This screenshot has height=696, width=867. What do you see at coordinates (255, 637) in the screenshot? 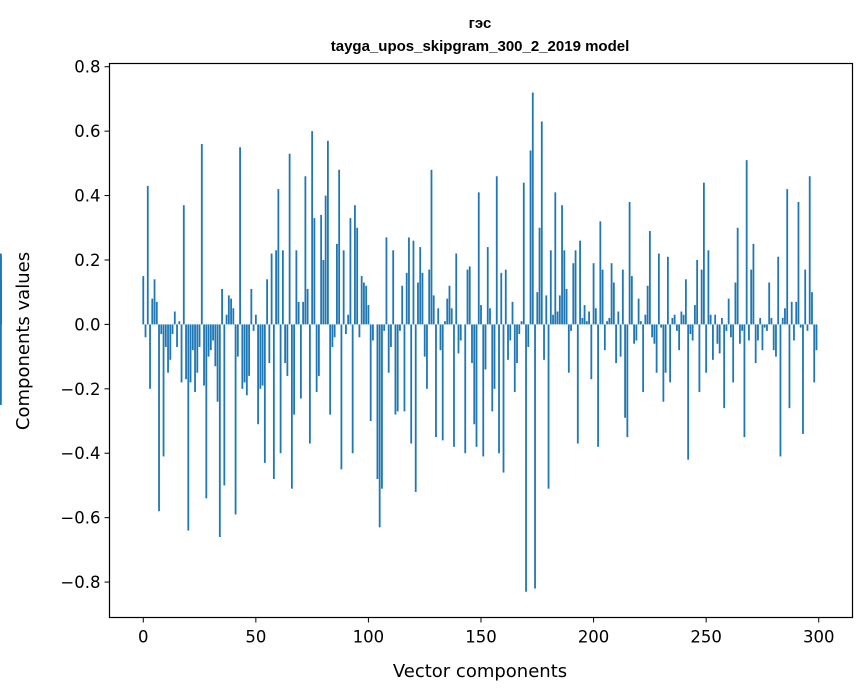
I see `x-tick-label: 50` at bounding box center [255, 637].